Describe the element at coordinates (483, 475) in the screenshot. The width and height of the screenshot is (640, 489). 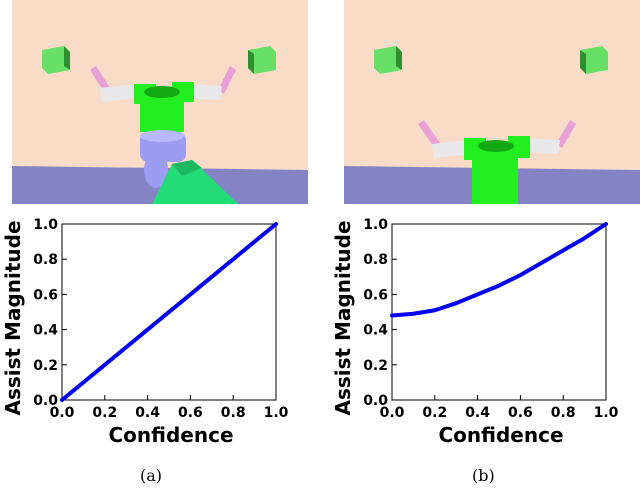
I see `caption-b: (b)` at that location.